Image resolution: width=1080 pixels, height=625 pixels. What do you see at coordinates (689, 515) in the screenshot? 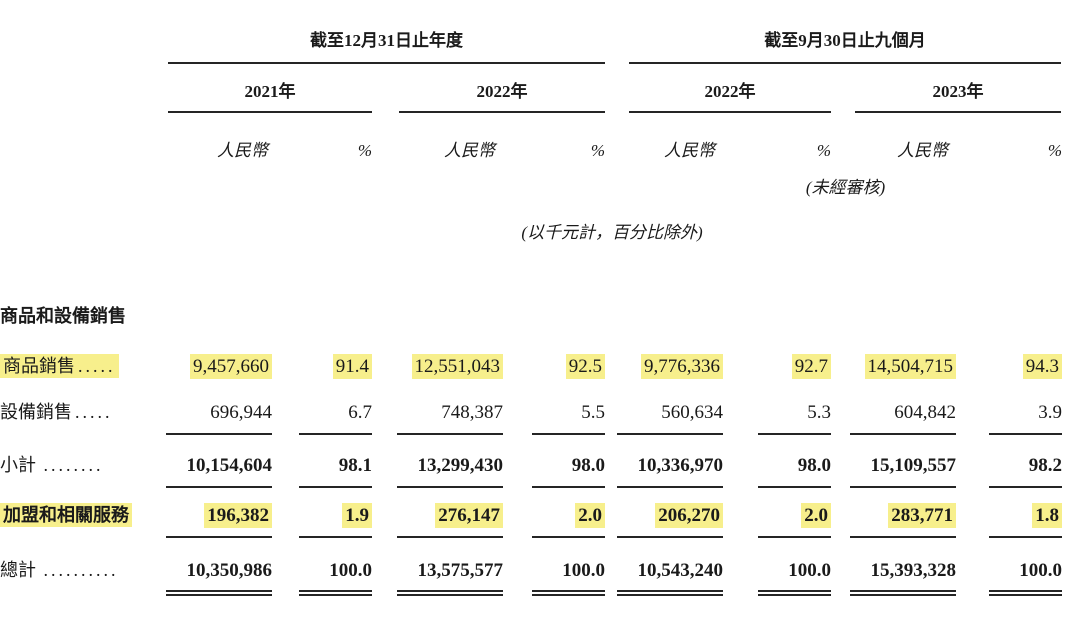
I see `cell-value: 206,270` at bounding box center [689, 515].